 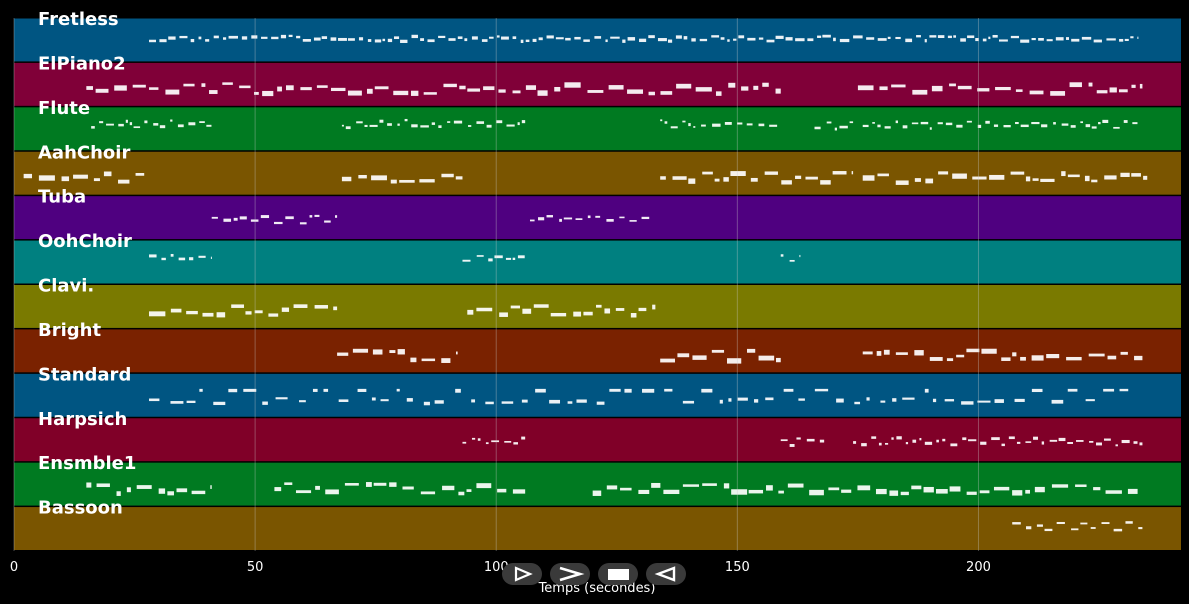 What do you see at coordinates (522, 574) in the screenshot?
I see `play-button` at bounding box center [522, 574].